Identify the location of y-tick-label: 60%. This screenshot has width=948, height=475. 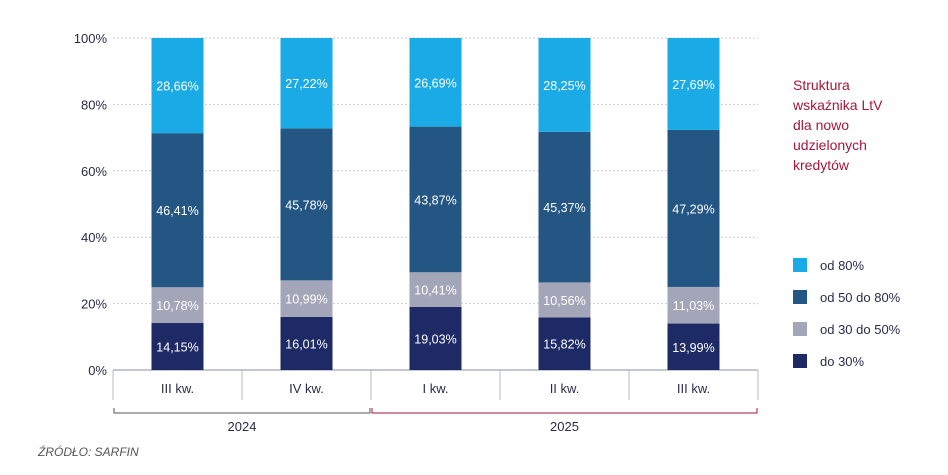
(94, 171).